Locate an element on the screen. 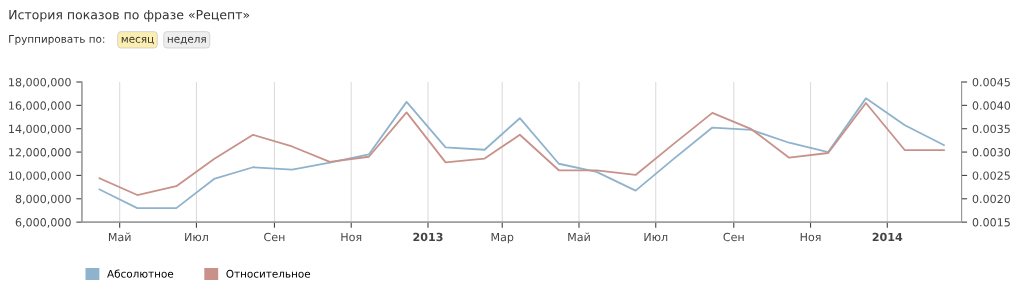 Image resolution: width=1024 pixels, height=295 pixels. y2-tick-label: 0.0040 is located at coordinates (991, 105).